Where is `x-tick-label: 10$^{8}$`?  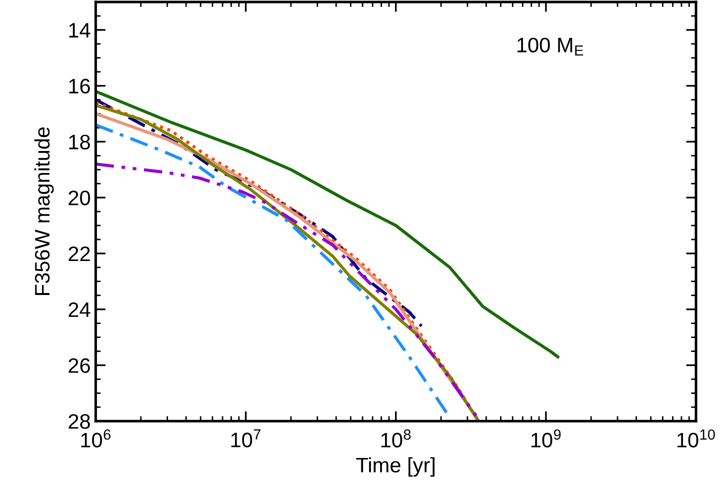
x-tick-label: 10$^{8}$ is located at coordinates (396, 438).